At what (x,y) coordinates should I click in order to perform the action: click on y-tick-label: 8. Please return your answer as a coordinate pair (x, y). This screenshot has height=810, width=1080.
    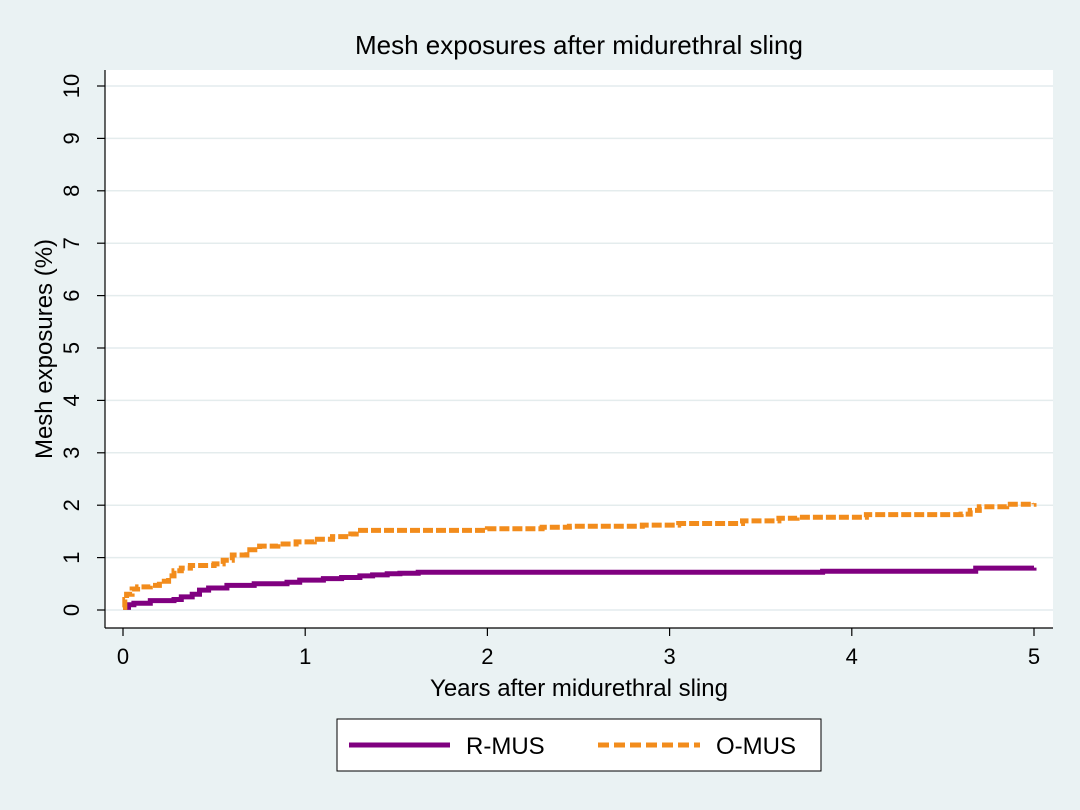
    Looking at the image, I should click on (71, 191).